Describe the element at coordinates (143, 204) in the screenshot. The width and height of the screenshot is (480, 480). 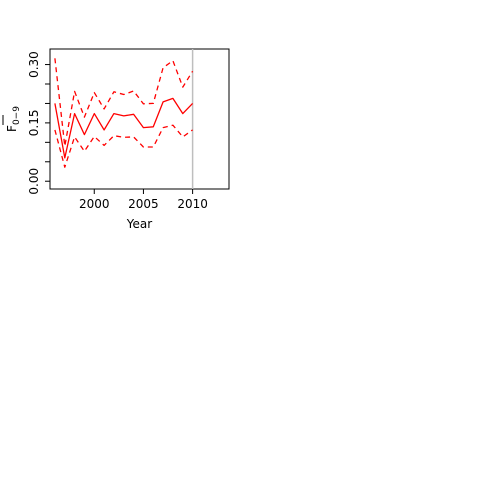
I see `x-tick-label: 2005` at that location.